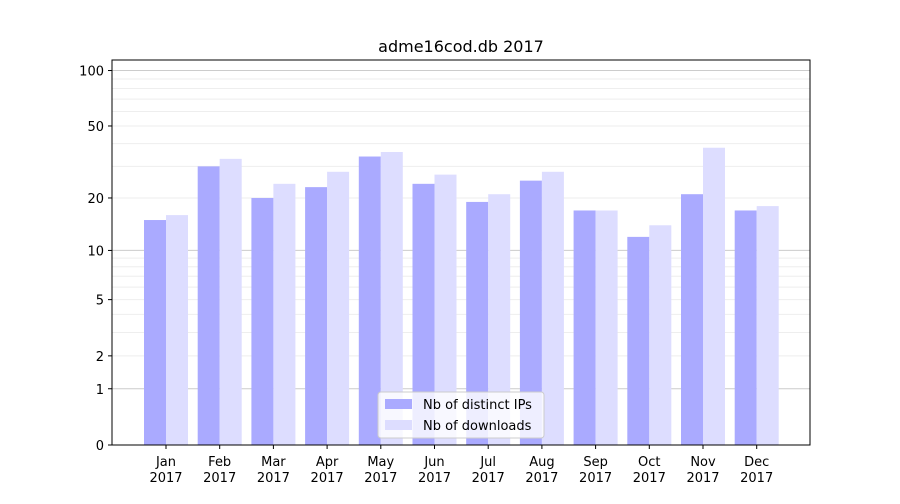  What do you see at coordinates (398, 404) in the screenshot?
I see `legend-swatch-ips` at bounding box center [398, 404].